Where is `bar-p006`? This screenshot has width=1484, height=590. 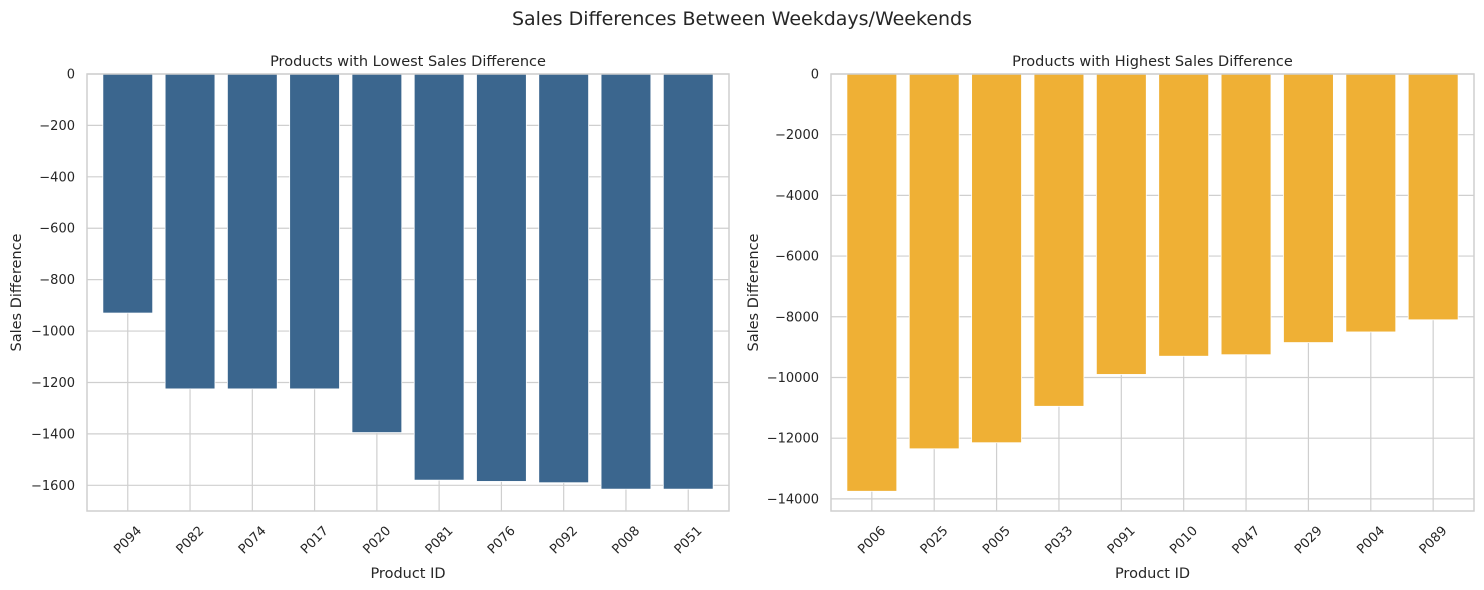
bar-p006 is located at coordinates (872, 282).